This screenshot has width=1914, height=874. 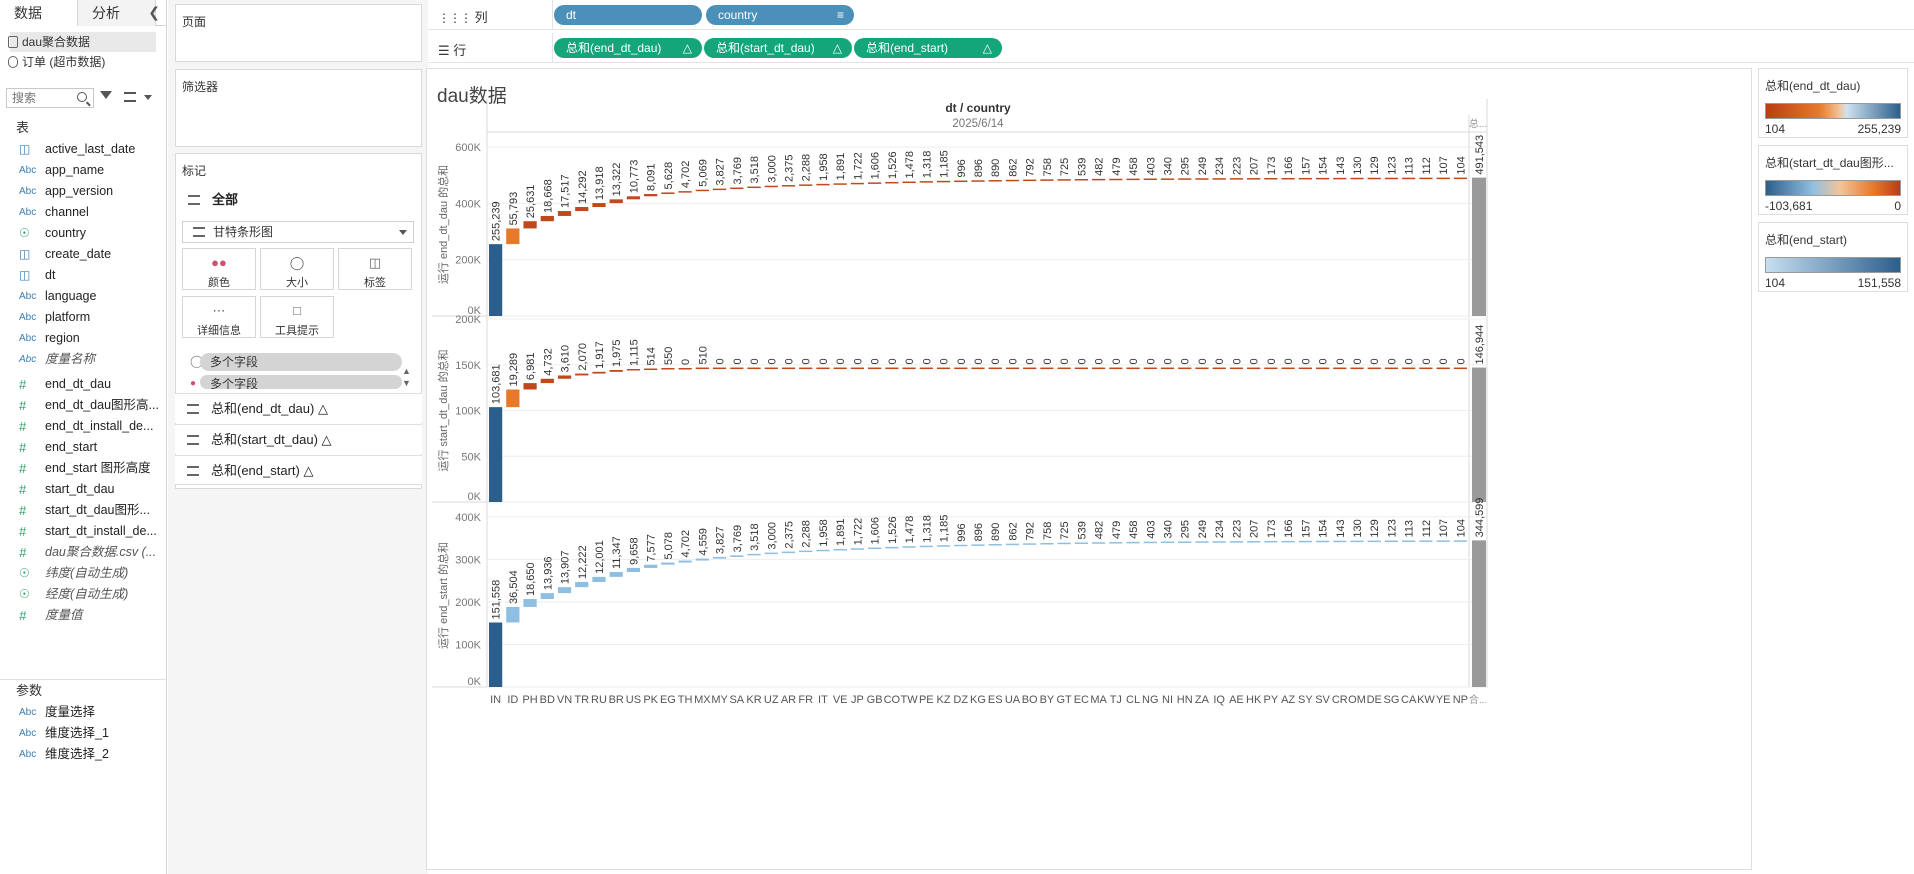 I want to click on search-icon, so click(x=82, y=97).